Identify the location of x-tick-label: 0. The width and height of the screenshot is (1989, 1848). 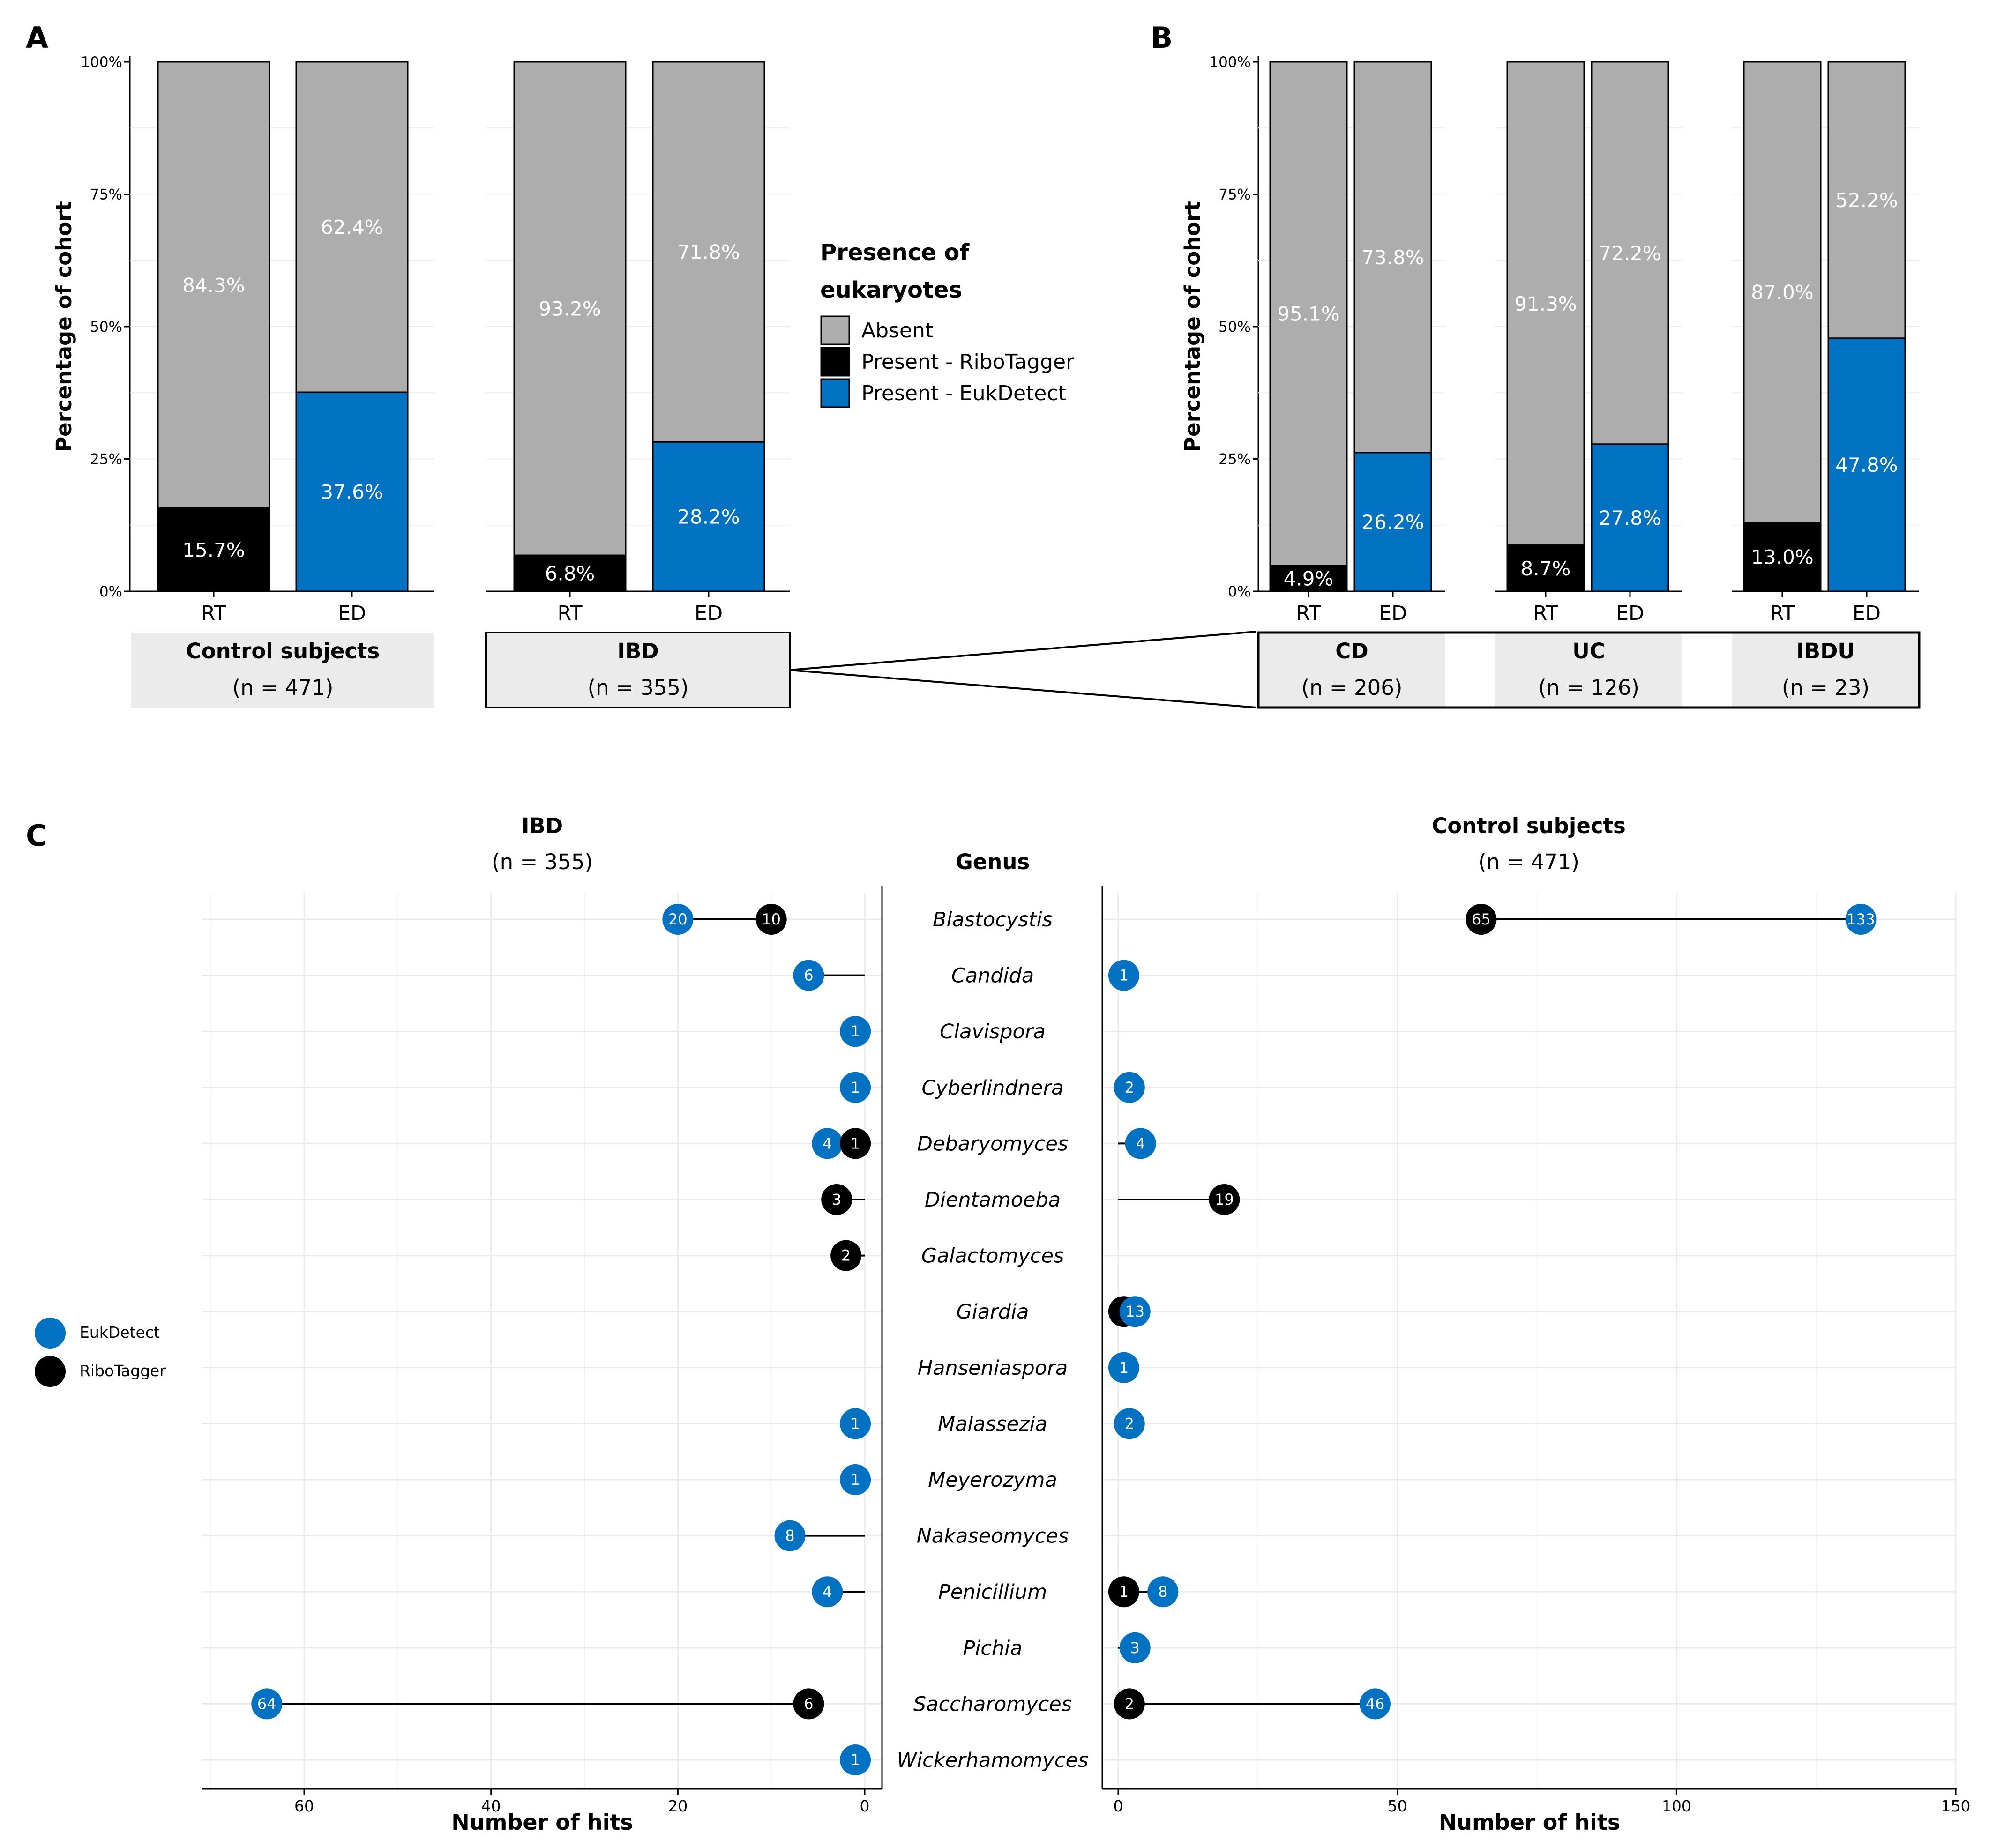
(865, 1806).